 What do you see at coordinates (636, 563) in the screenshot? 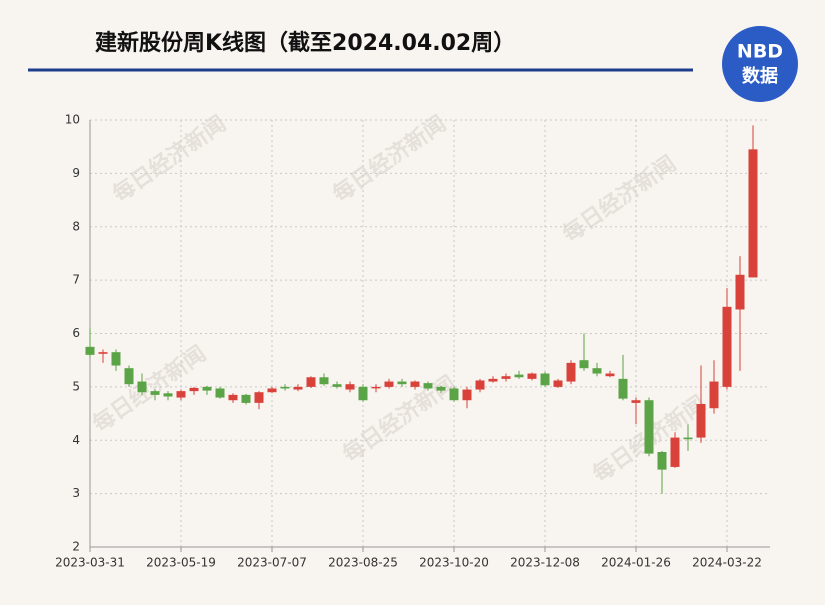
I see `x-tick-label: 2024-01-26` at bounding box center [636, 563].